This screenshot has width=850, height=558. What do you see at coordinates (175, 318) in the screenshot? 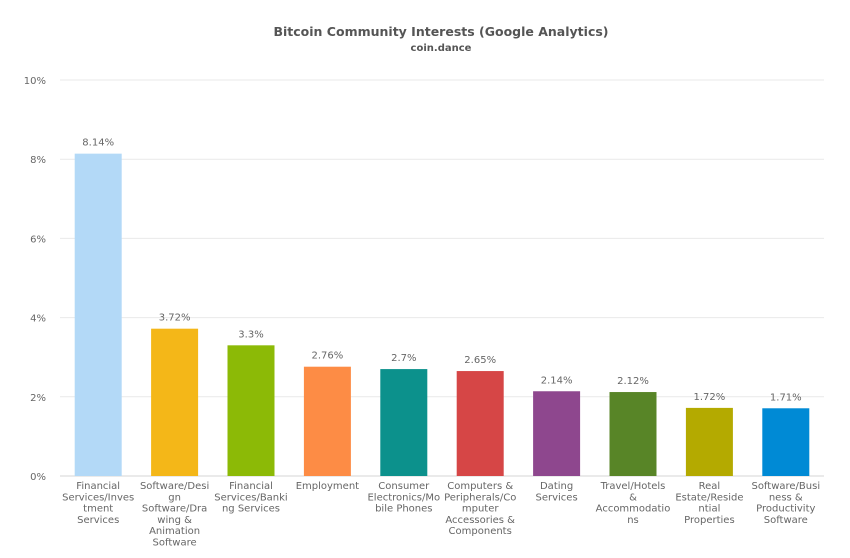
I see `data-label: 3.72%` at bounding box center [175, 318].